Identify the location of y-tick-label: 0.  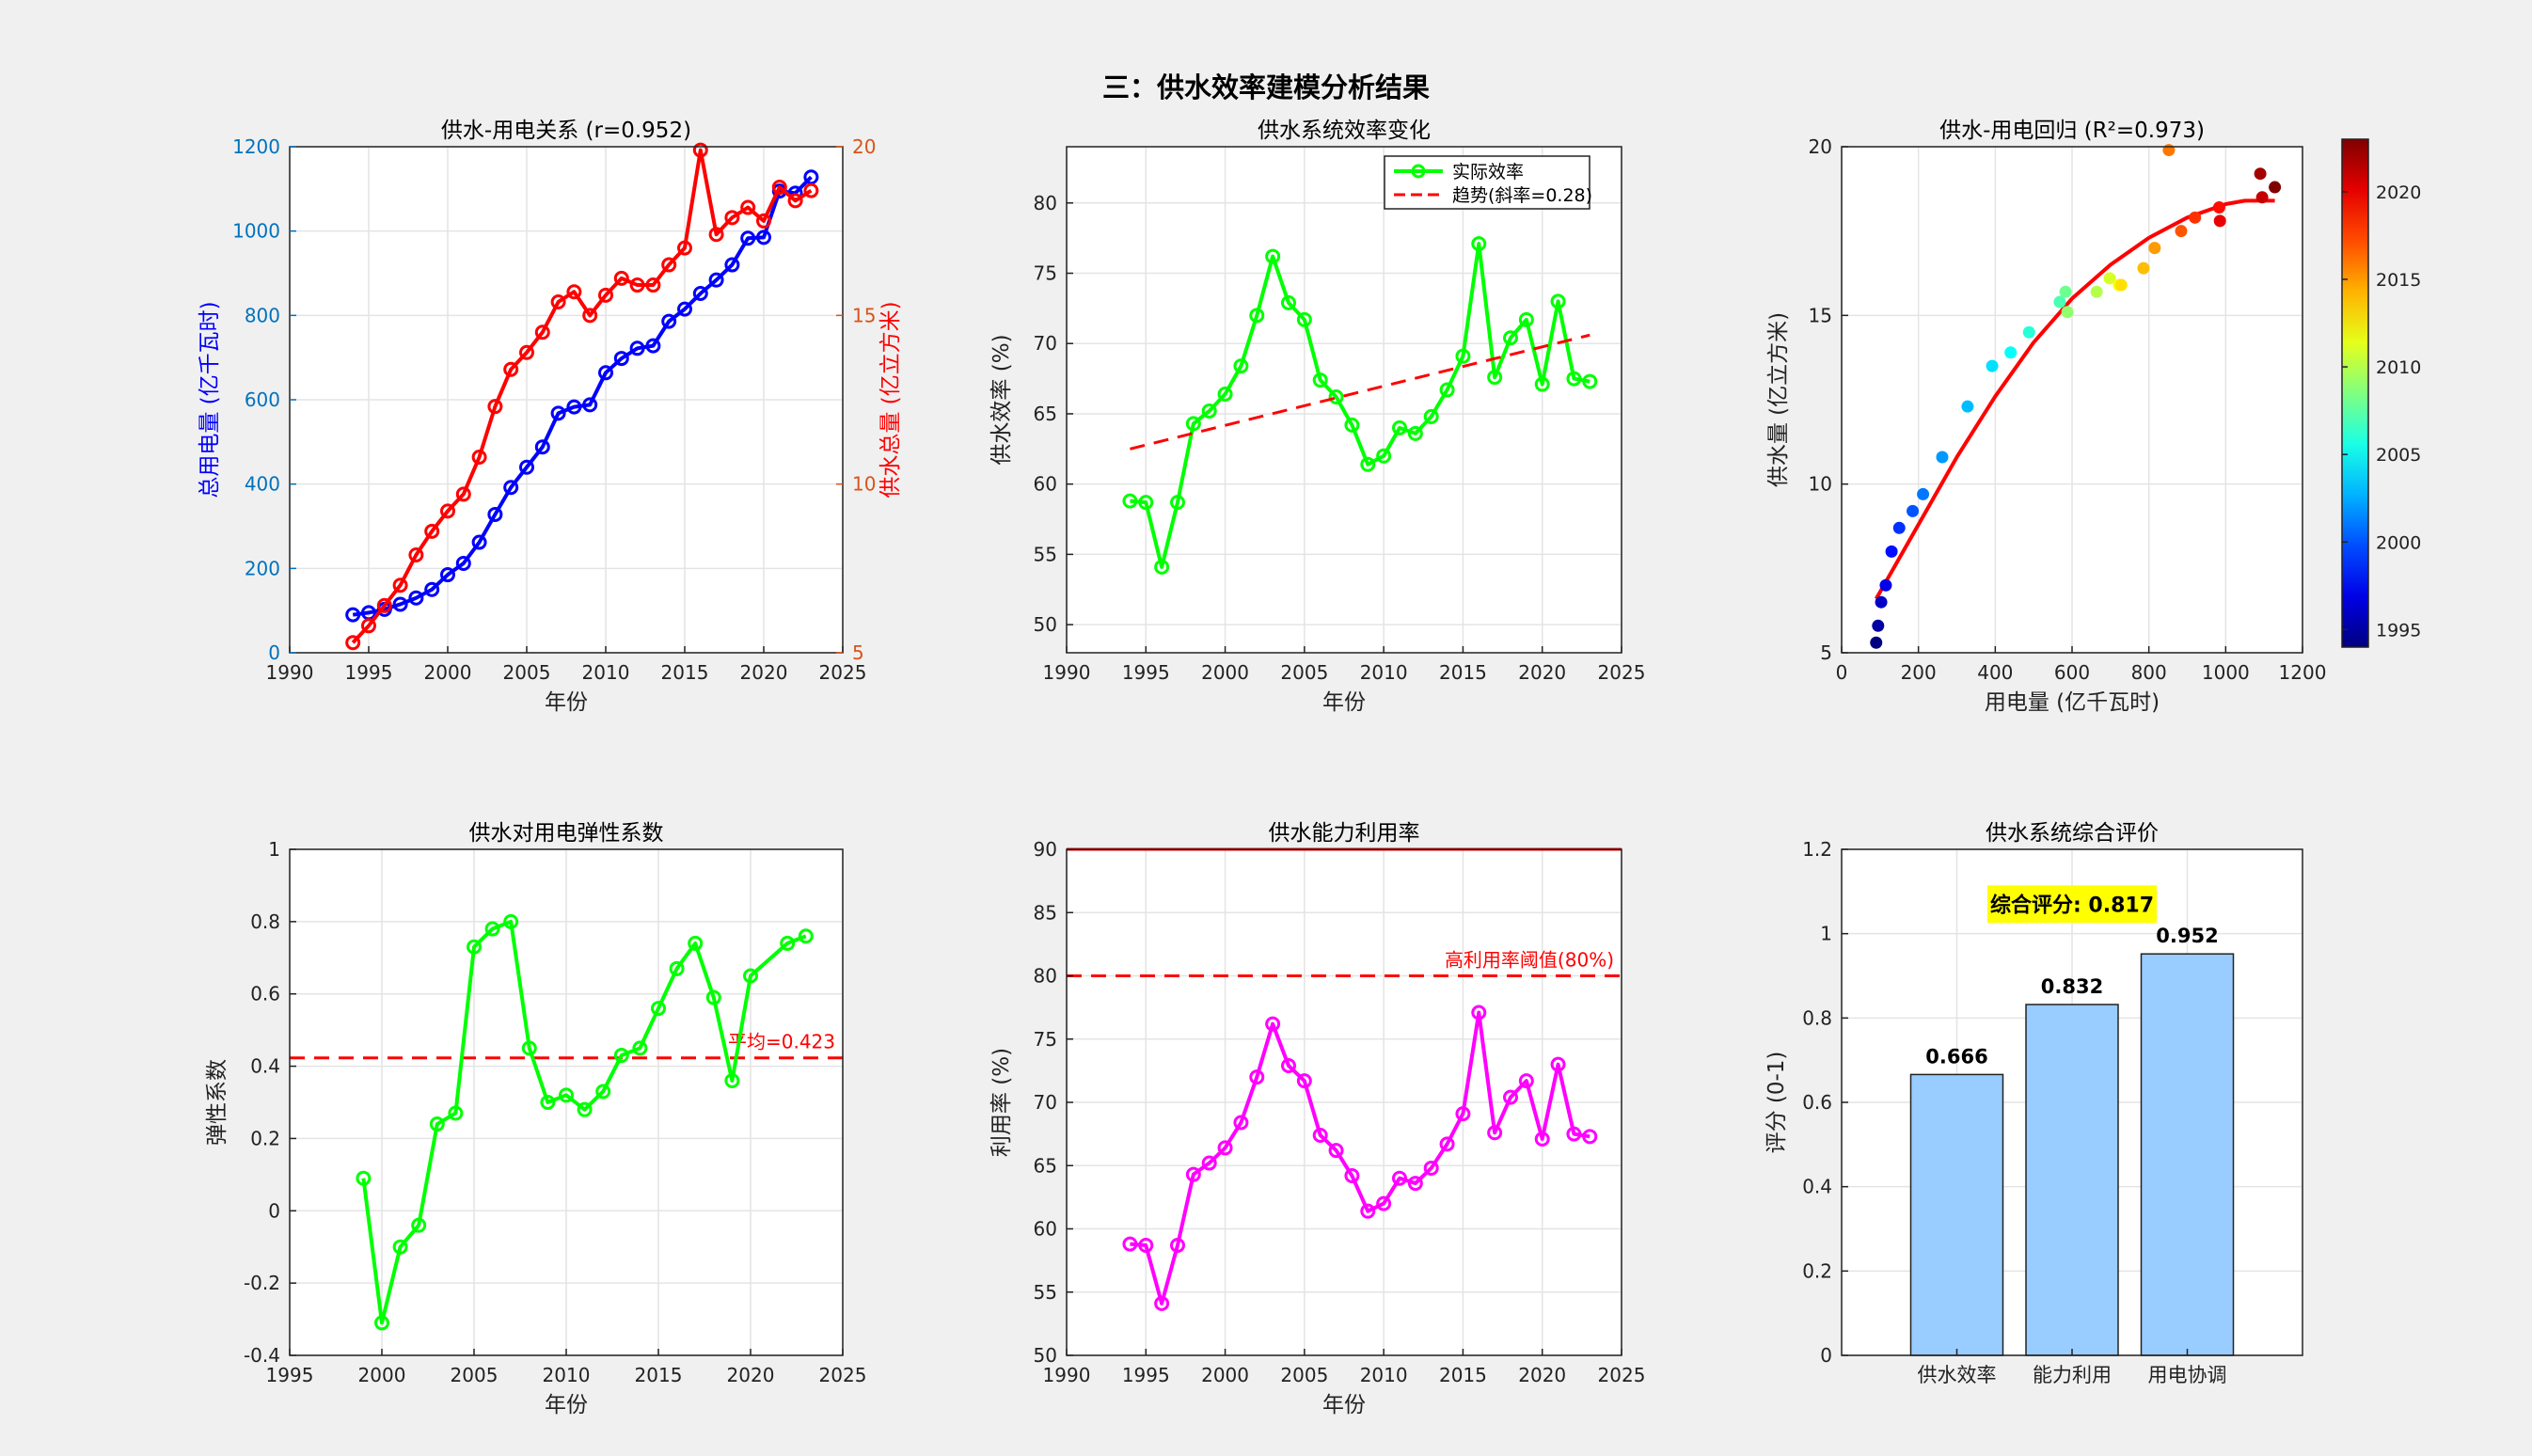
(1826, 1355).